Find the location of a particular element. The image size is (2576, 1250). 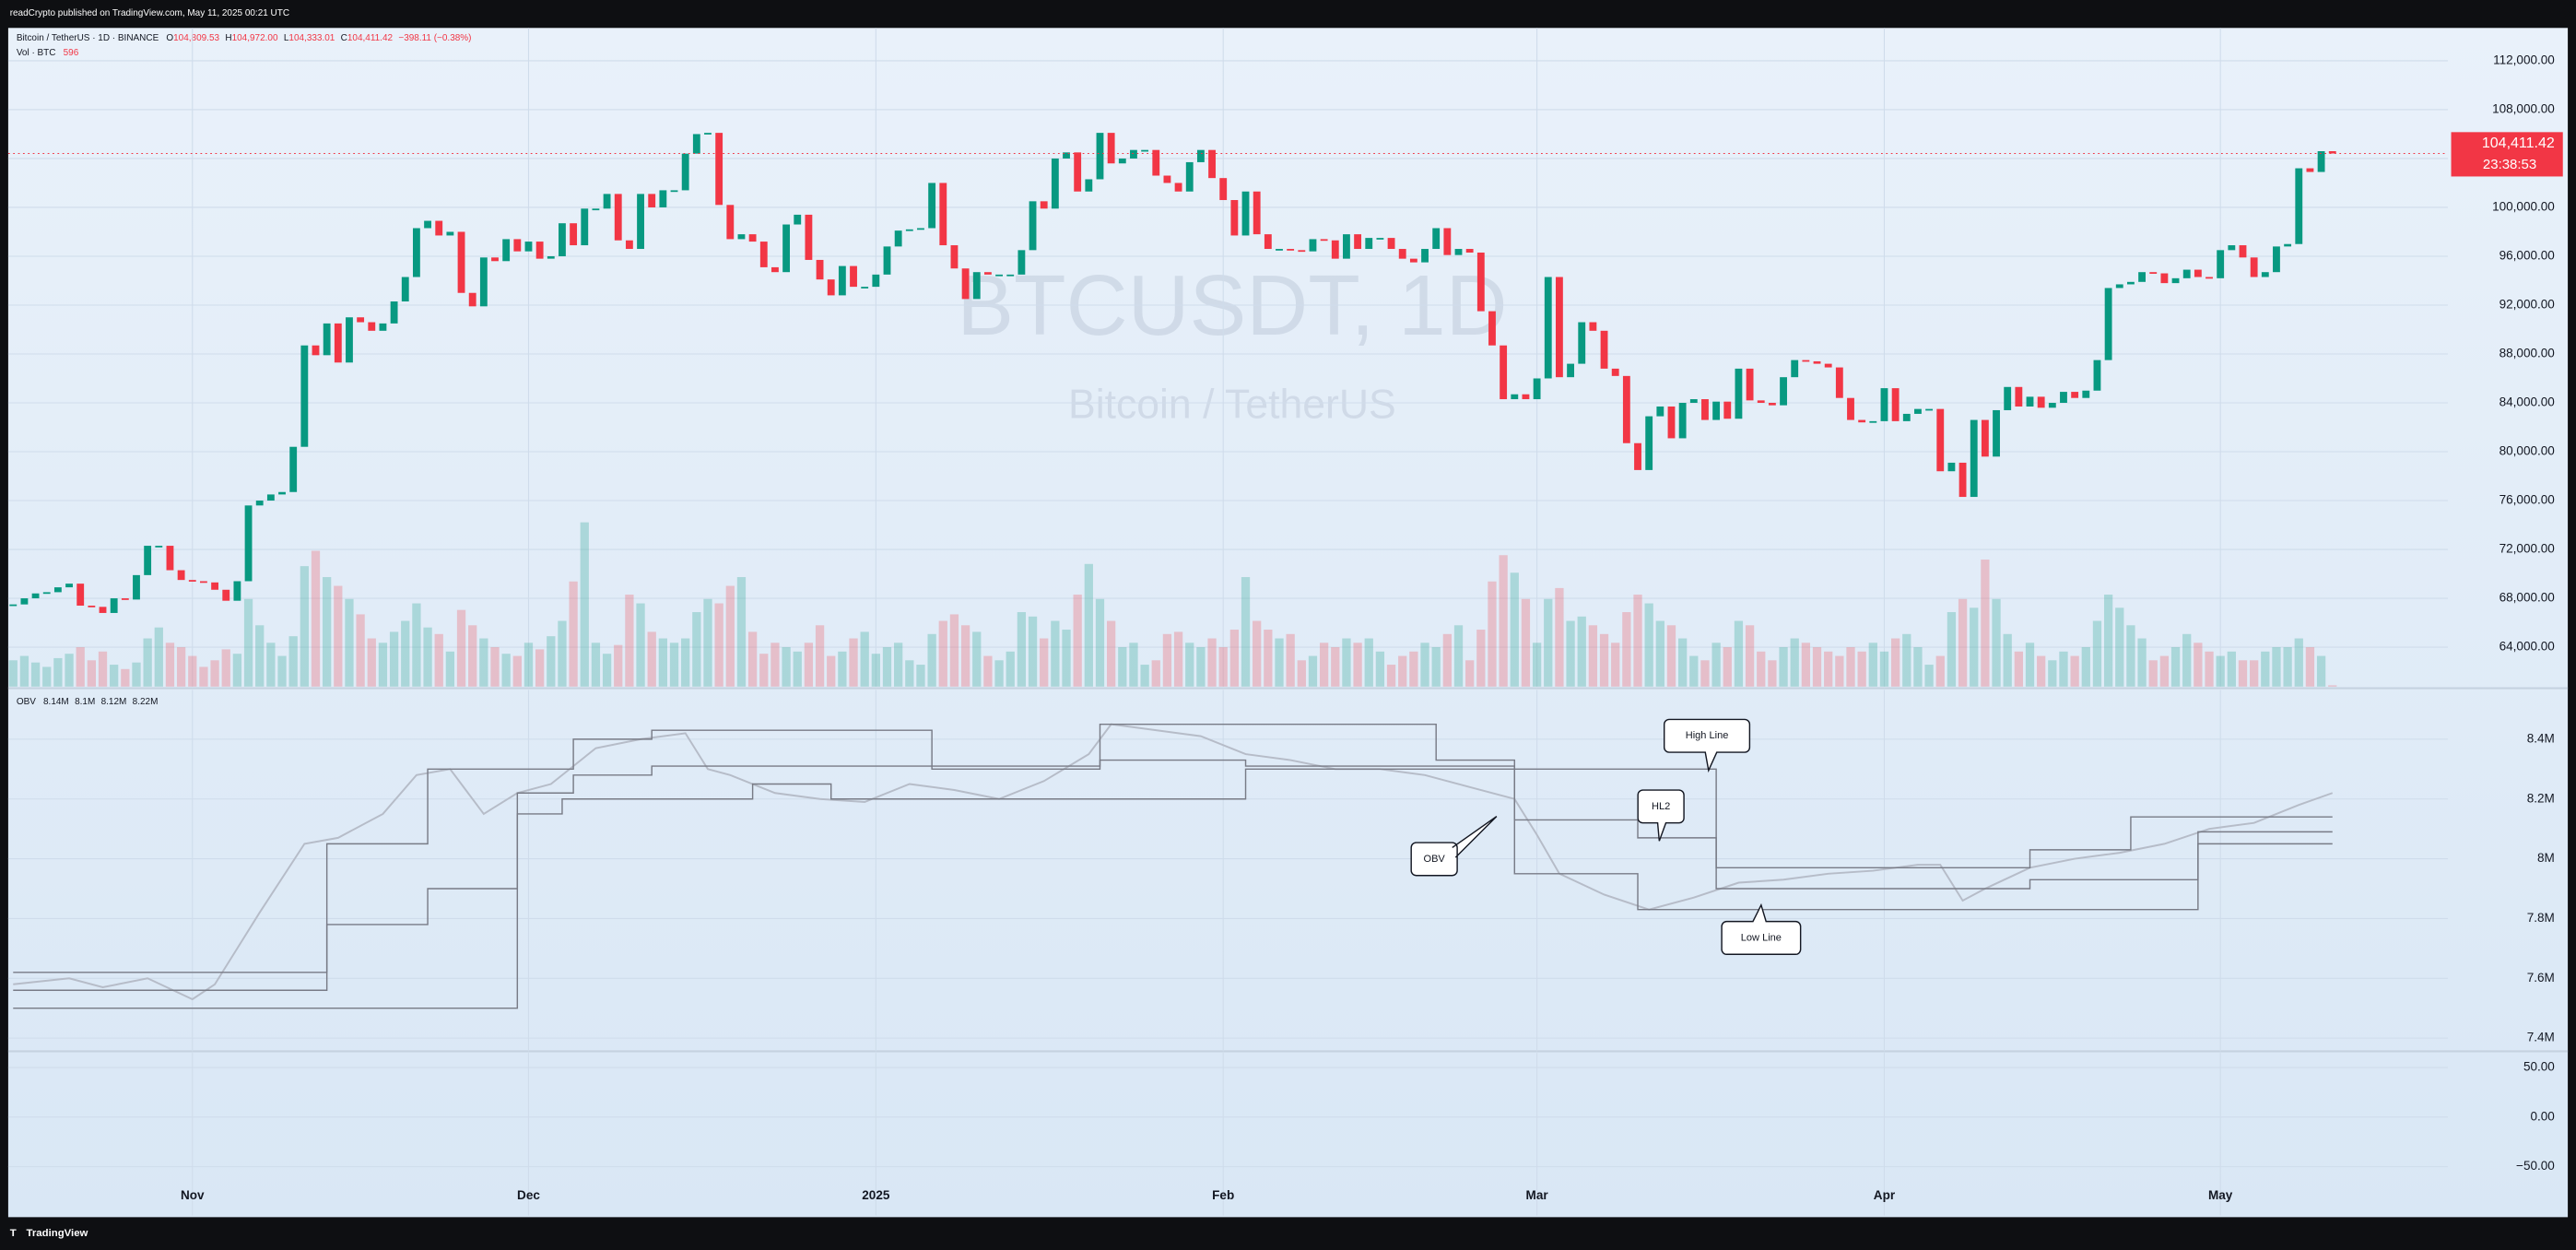

quote-key: H is located at coordinates (228, 38).